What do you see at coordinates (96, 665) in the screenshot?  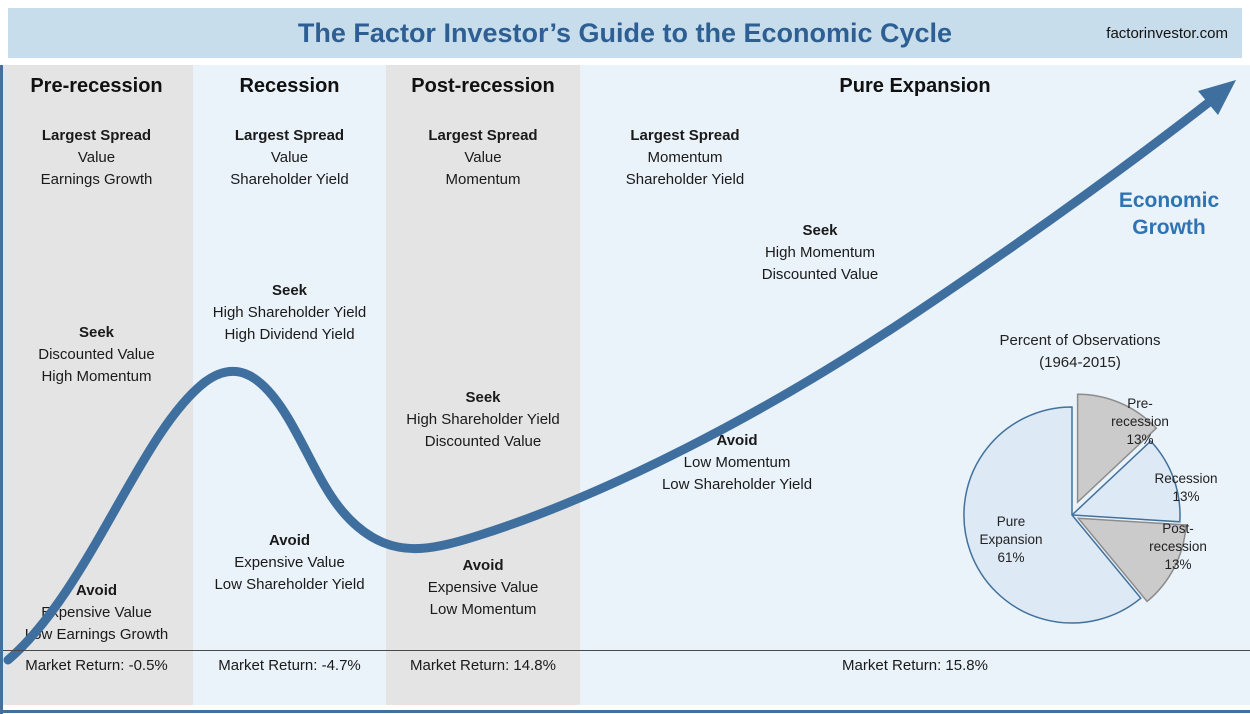 I see `market-return: Market Return: -0.5%` at bounding box center [96, 665].